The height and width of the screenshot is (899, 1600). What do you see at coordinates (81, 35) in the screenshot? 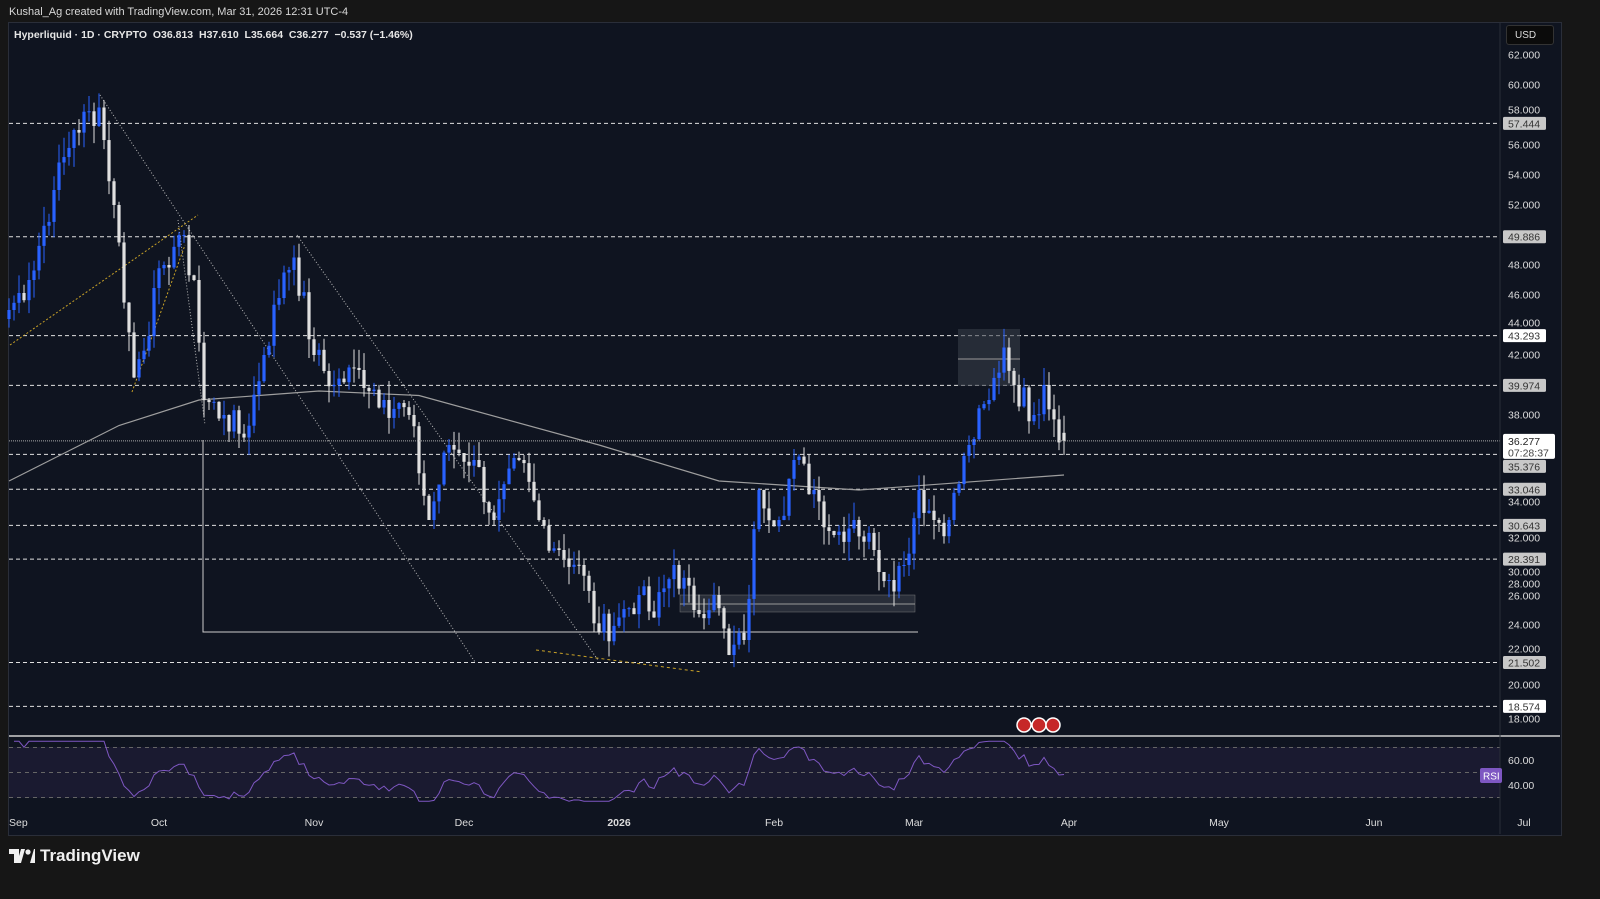
I see `symbol-name: Hyperliquid · 1D · CRYPTO` at bounding box center [81, 35].